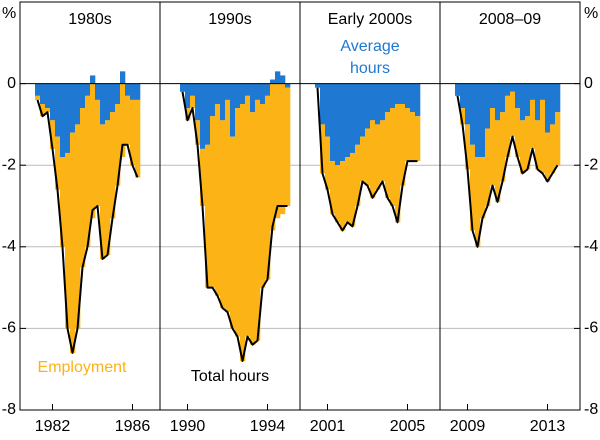 The width and height of the screenshot is (600, 440). What do you see at coordinates (328, 426) in the screenshot?
I see `x-tick-label: 2001` at bounding box center [328, 426].